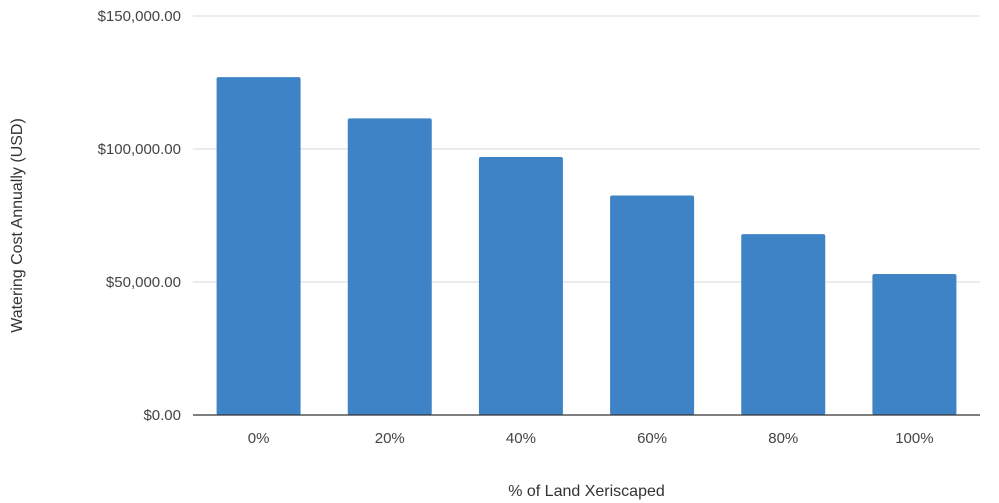 The height and width of the screenshot is (503, 999). Describe the element at coordinates (914, 438) in the screenshot. I see `x-tick-label: 100%` at that location.